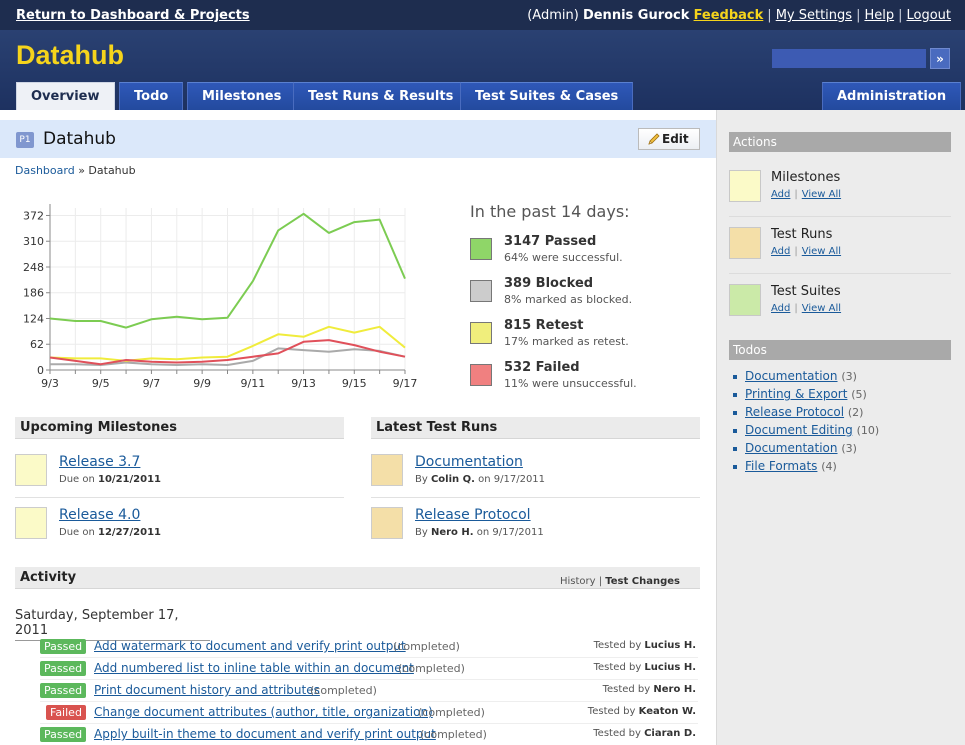 This screenshot has width=965, height=745. What do you see at coordinates (674, 689) in the screenshot?
I see `tester-name: Nero H.` at bounding box center [674, 689].